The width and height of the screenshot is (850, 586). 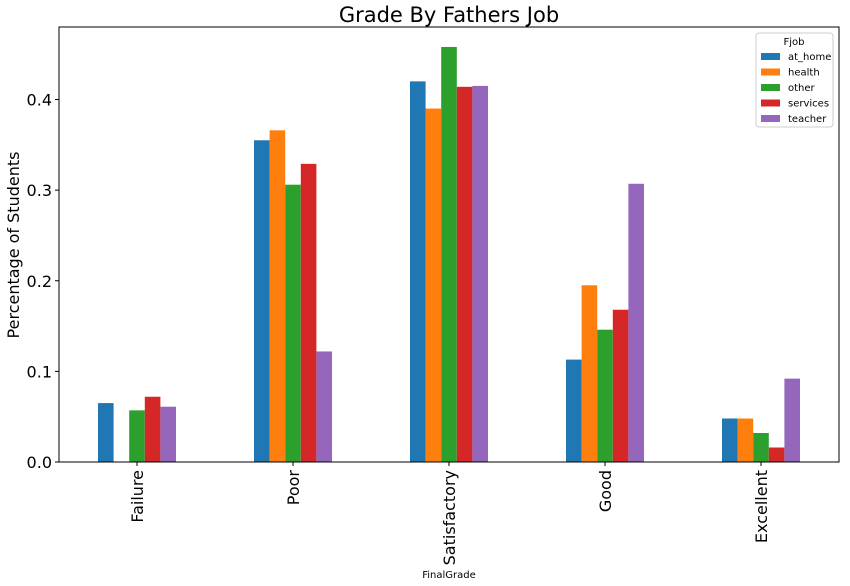 What do you see at coordinates (636, 322) in the screenshot?
I see `bar-teacher-good` at bounding box center [636, 322].